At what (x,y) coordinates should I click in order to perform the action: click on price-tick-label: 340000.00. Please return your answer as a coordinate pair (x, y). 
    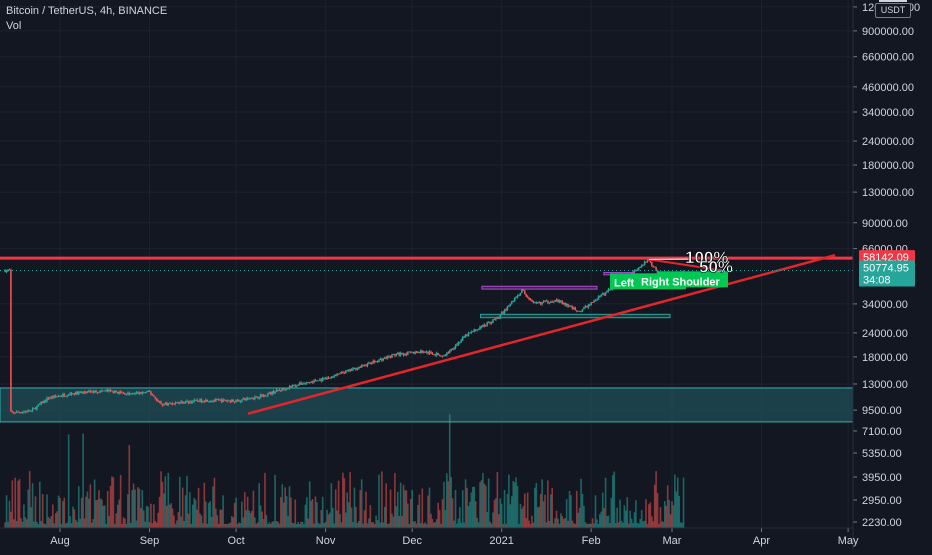
    Looking at the image, I should click on (888, 113).